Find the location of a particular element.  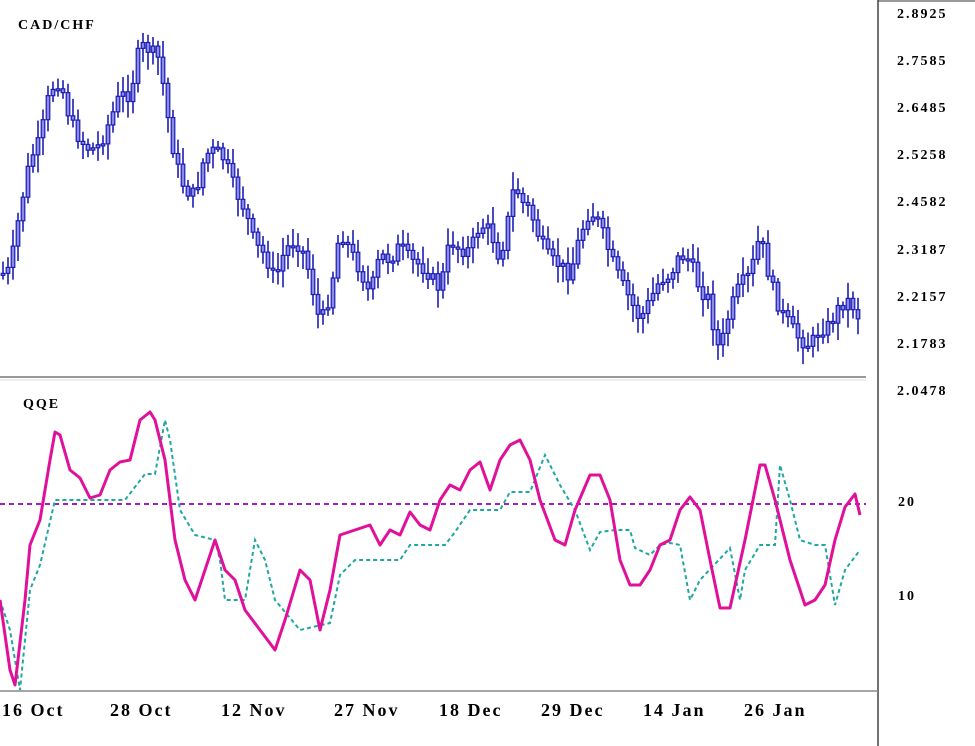

indicator-tick: 10 is located at coordinates (907, 596).